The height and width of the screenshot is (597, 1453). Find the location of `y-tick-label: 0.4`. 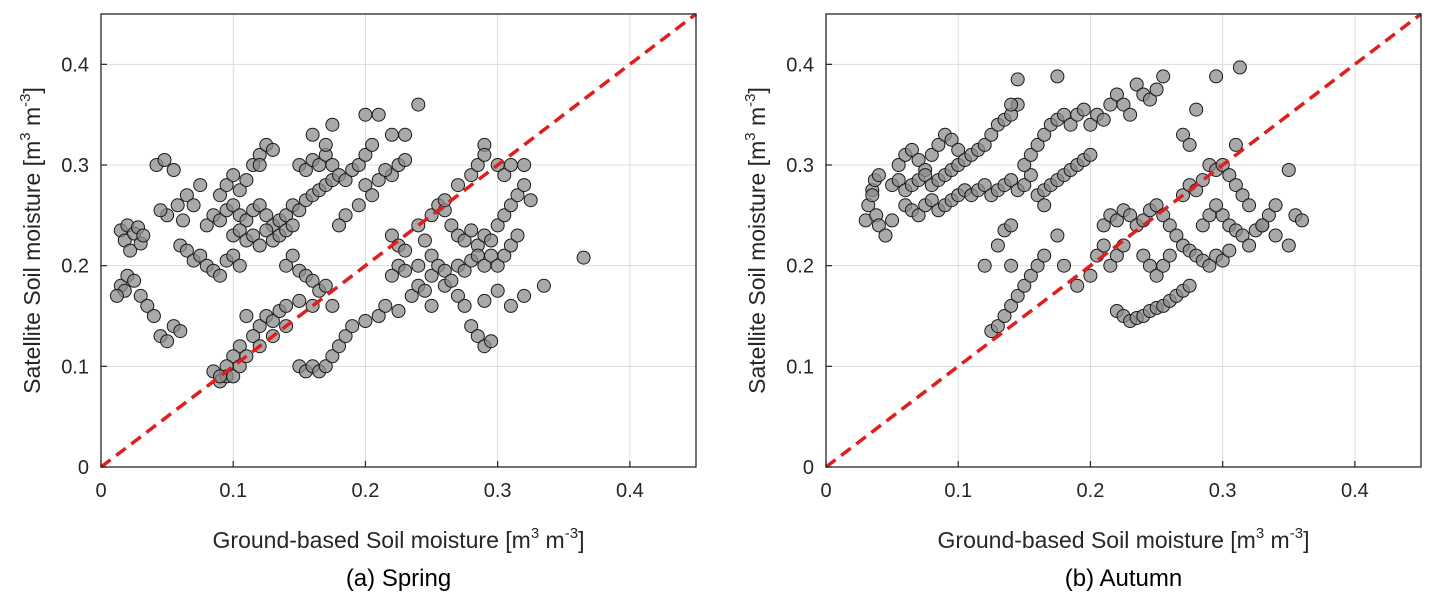

y-tick-label: 0.4 is located at coordinates (800, 65).